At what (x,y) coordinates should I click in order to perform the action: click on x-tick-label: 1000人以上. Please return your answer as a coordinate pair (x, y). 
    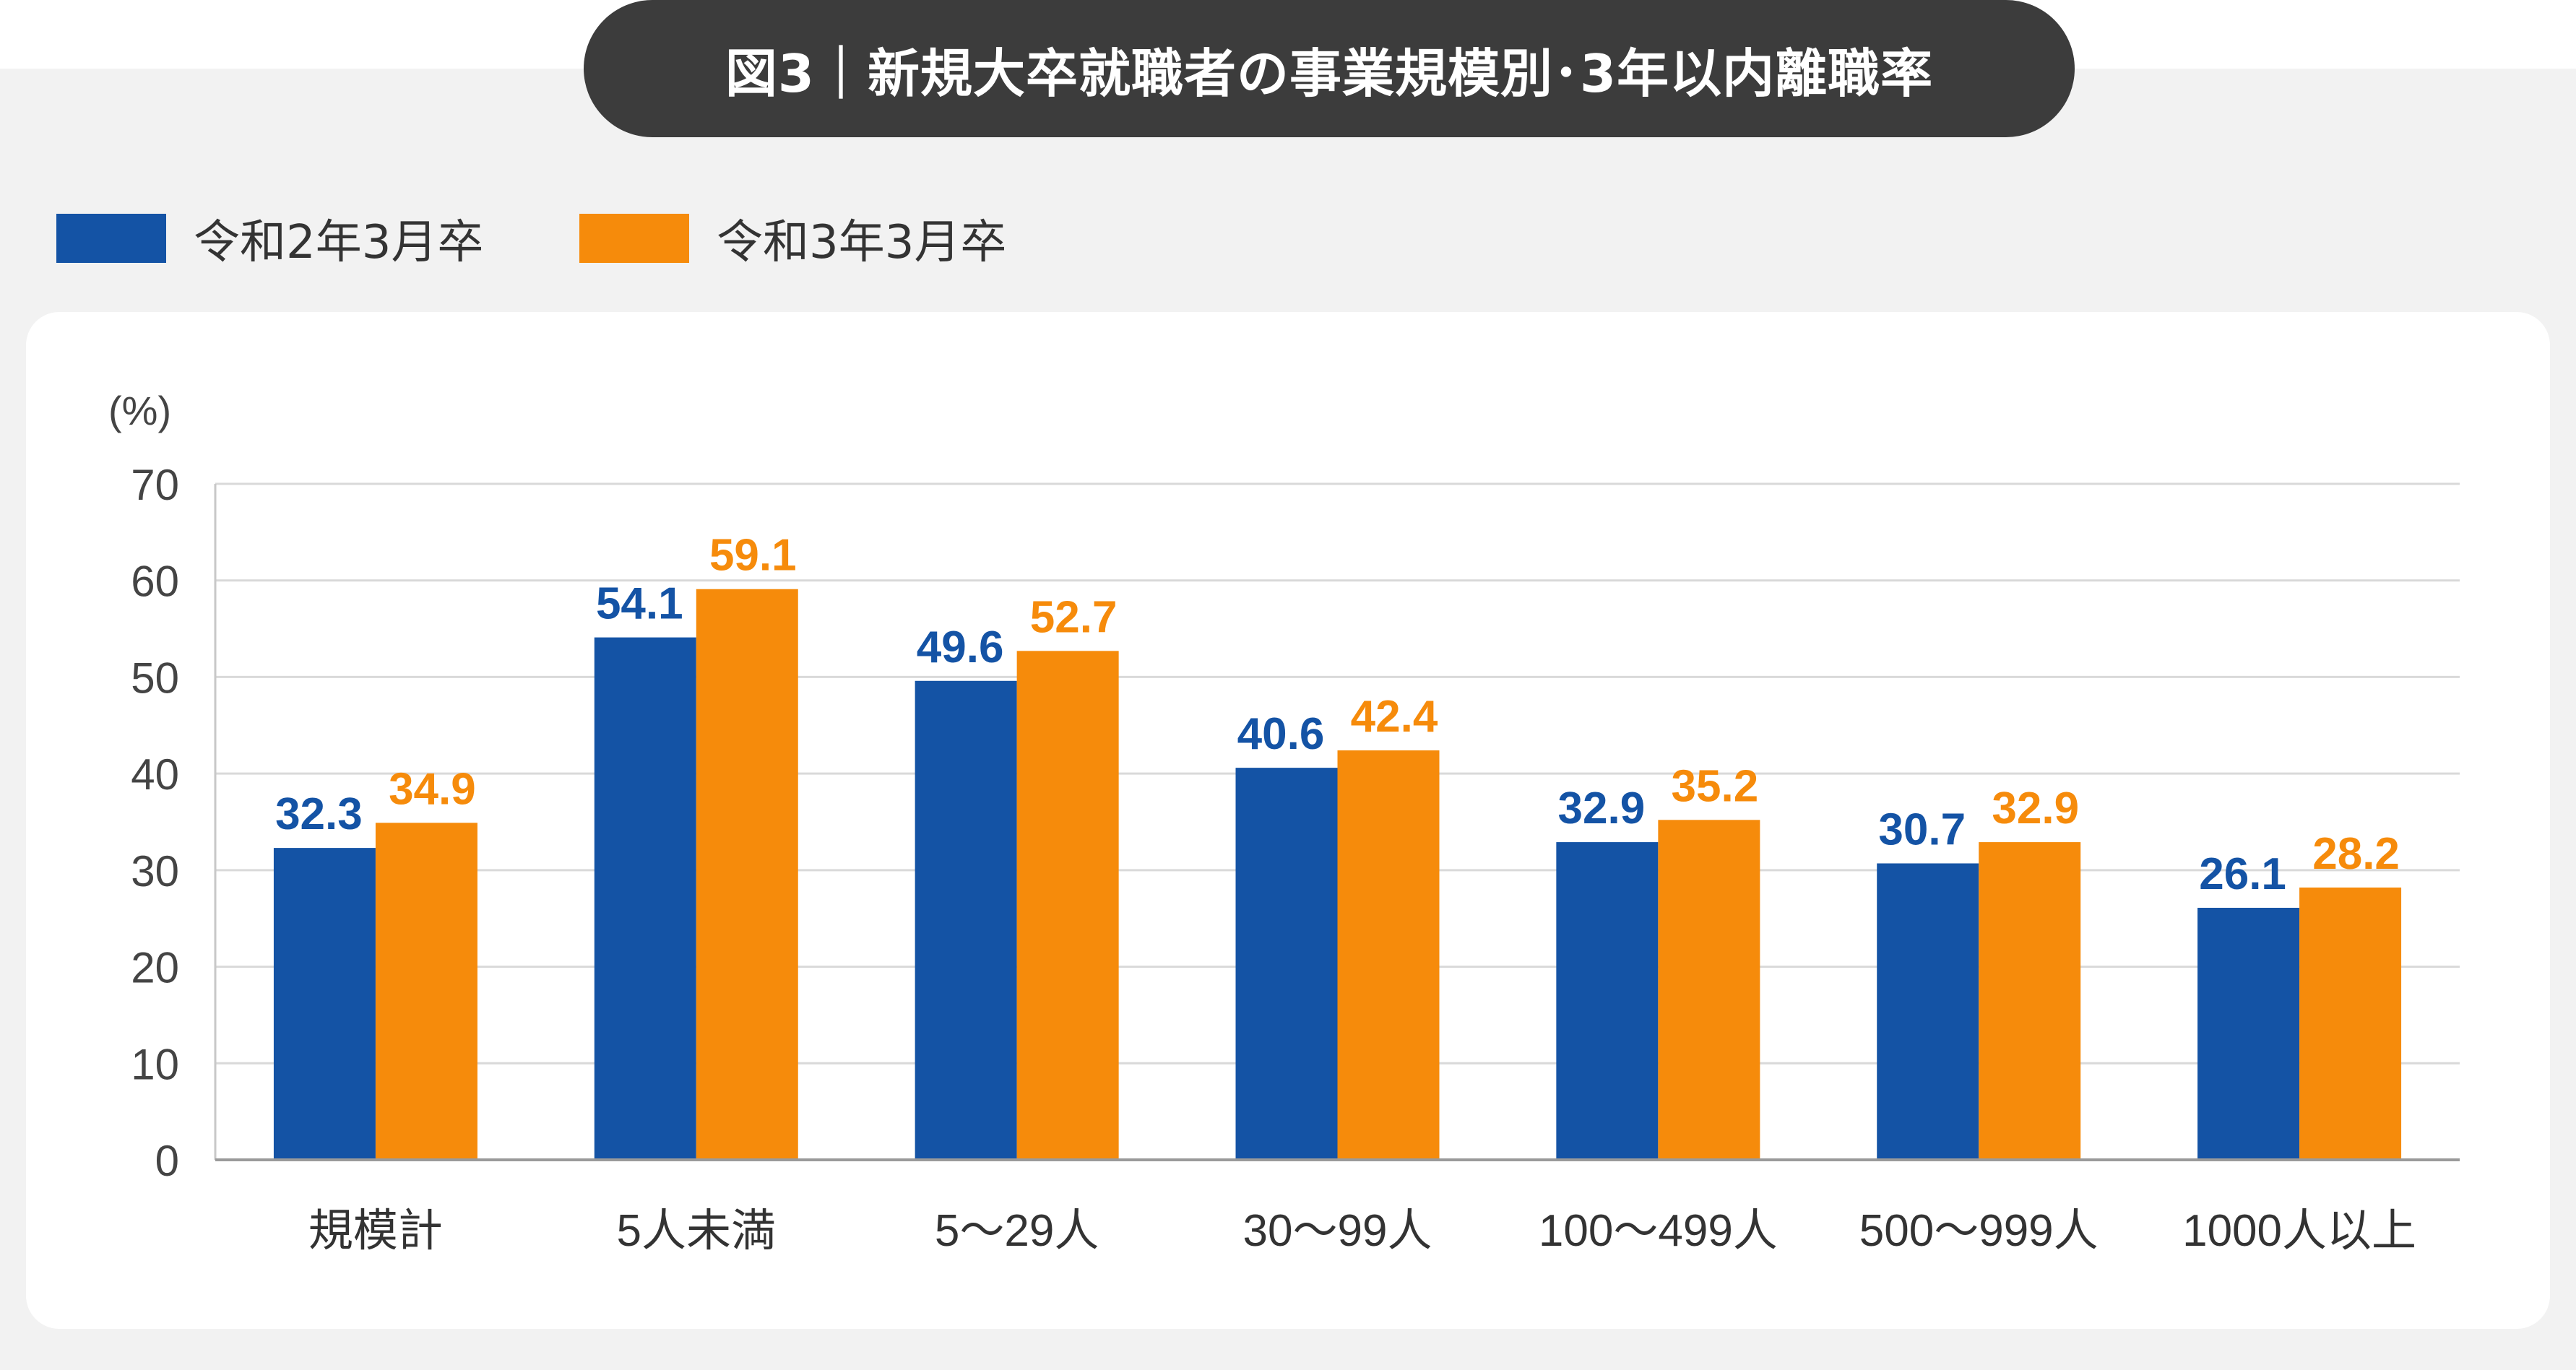
    Looking at the image, I should click on (2299, 1231).